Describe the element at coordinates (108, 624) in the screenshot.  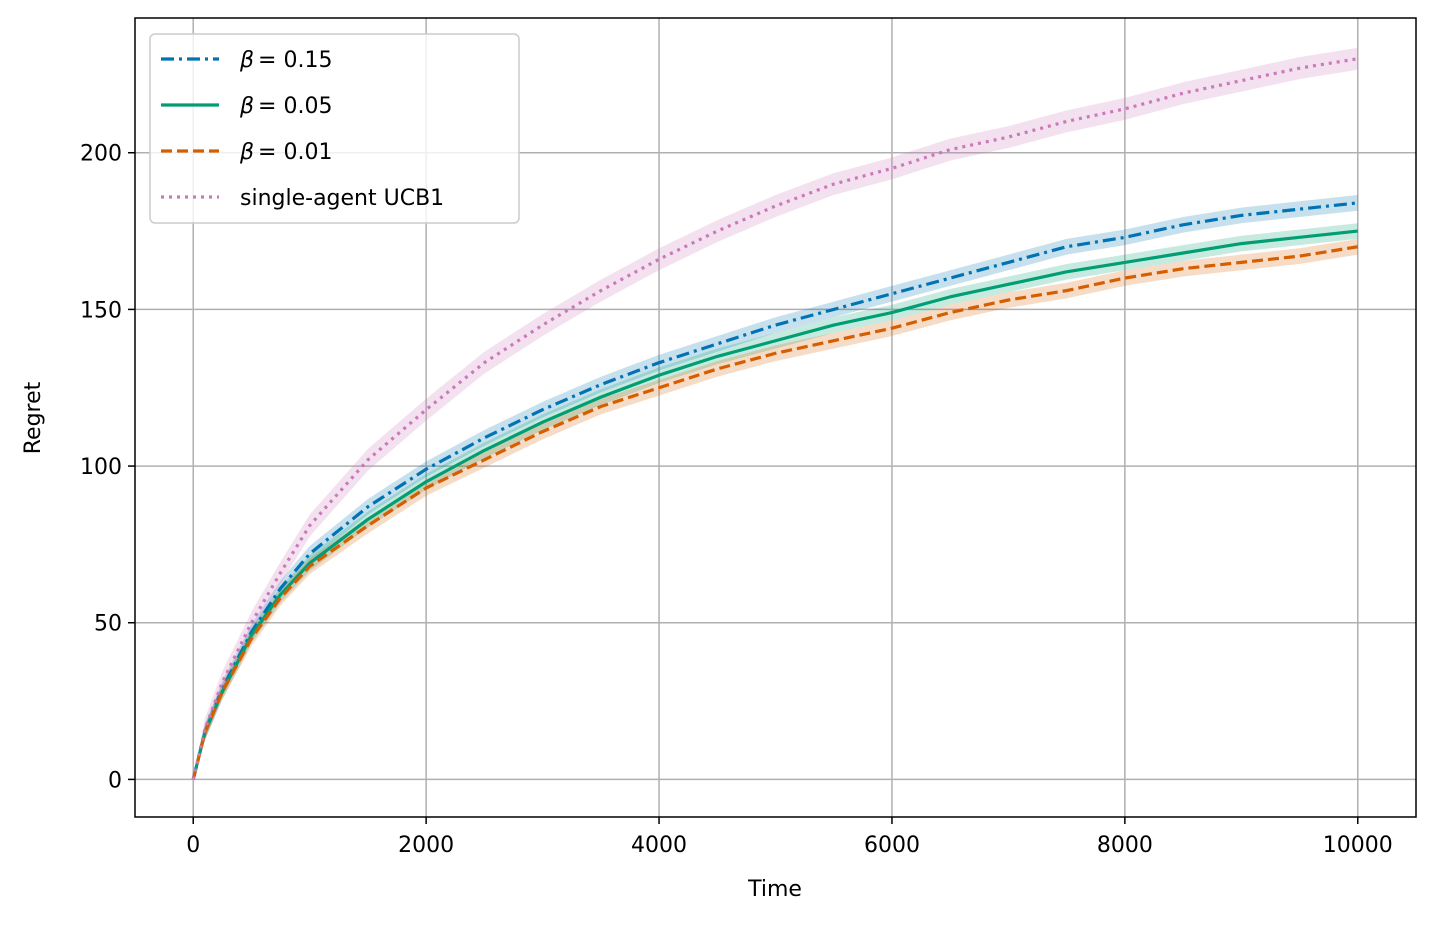
I see `y-tick-label: 50` at that location.